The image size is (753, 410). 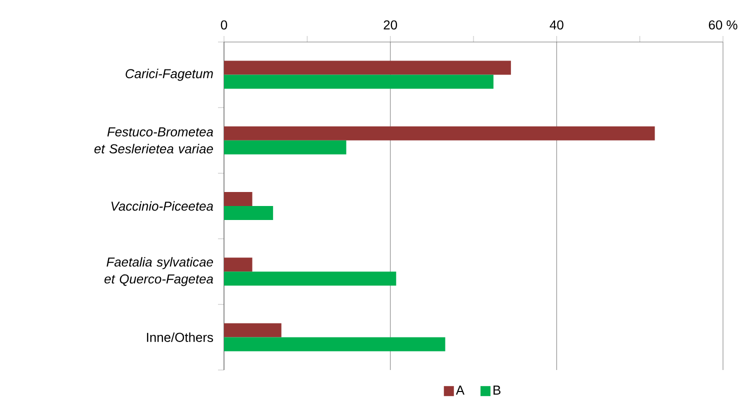 What do you see at coordinates (497, 390) in the screenshot?
I see `legend-label: B` at bounding box center [497, 390].